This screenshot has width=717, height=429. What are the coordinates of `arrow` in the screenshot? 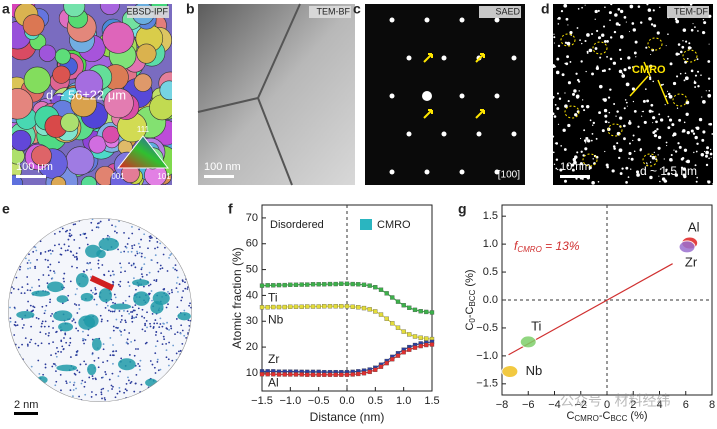 It's located at (480, 114).